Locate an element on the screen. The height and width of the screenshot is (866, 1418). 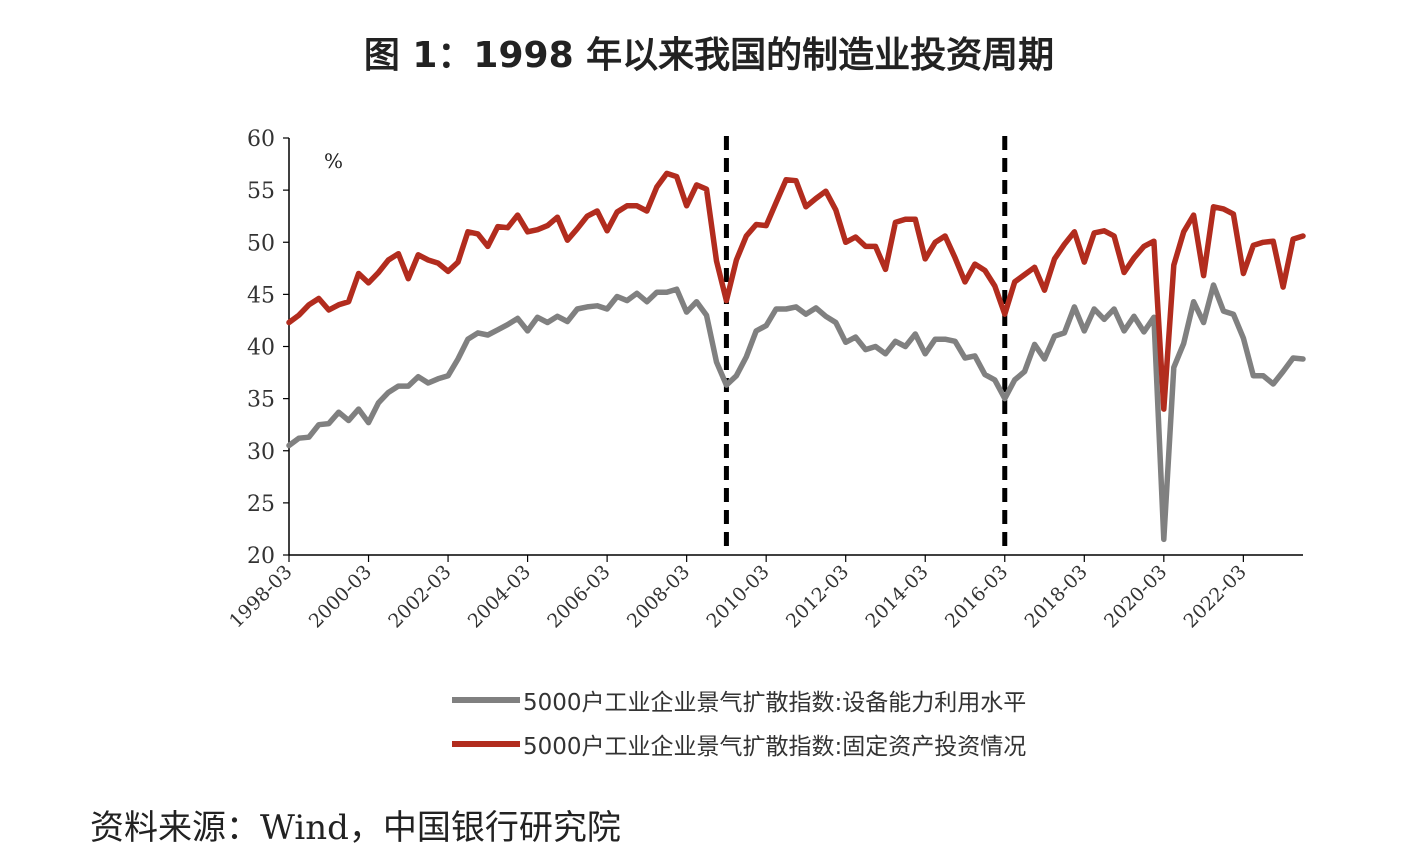
y-tick-label: 35 is located at coordinates (261, 400).